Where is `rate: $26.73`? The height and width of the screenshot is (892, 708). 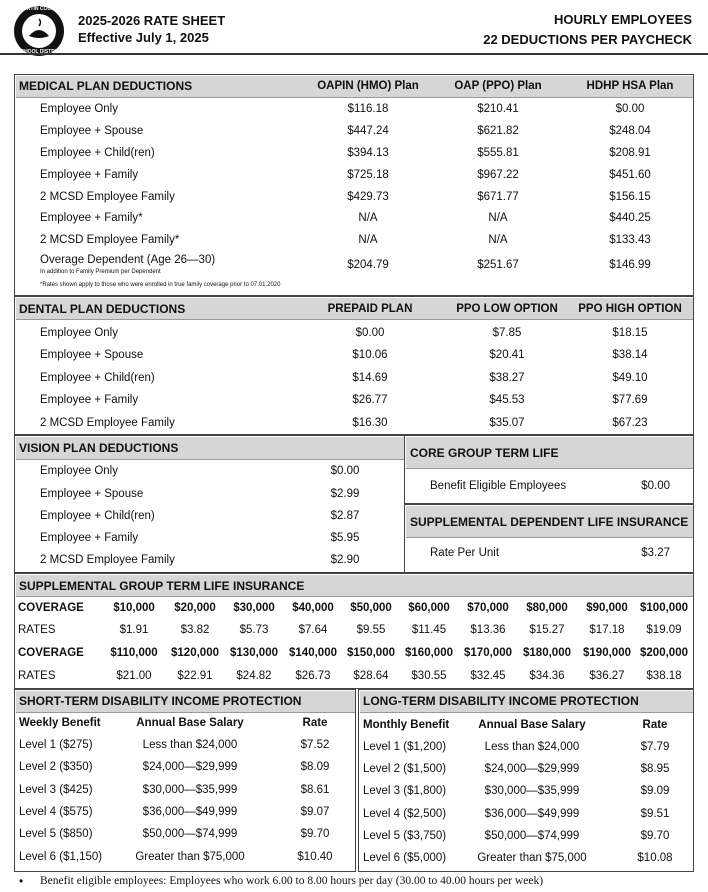
rate: $26.73 is located at coordinates (313, 676).